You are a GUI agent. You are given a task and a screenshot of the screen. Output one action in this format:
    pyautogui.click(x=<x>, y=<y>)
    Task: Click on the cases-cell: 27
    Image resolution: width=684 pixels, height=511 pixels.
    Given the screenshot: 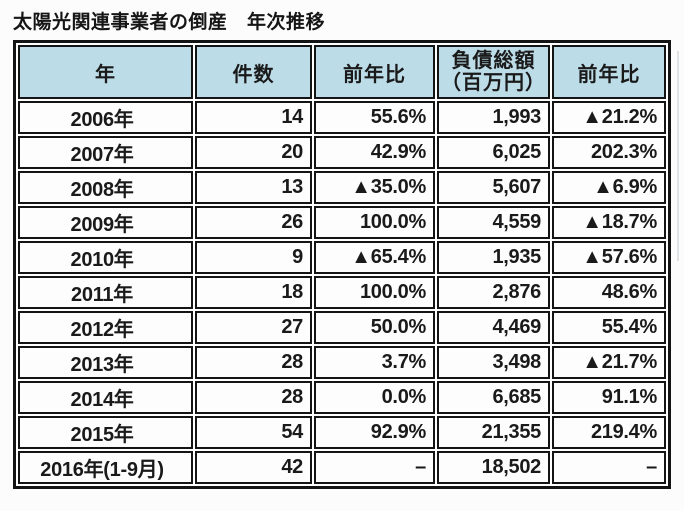 What is the action you would take?
    pyautogui.click(x=253, y=327)
    